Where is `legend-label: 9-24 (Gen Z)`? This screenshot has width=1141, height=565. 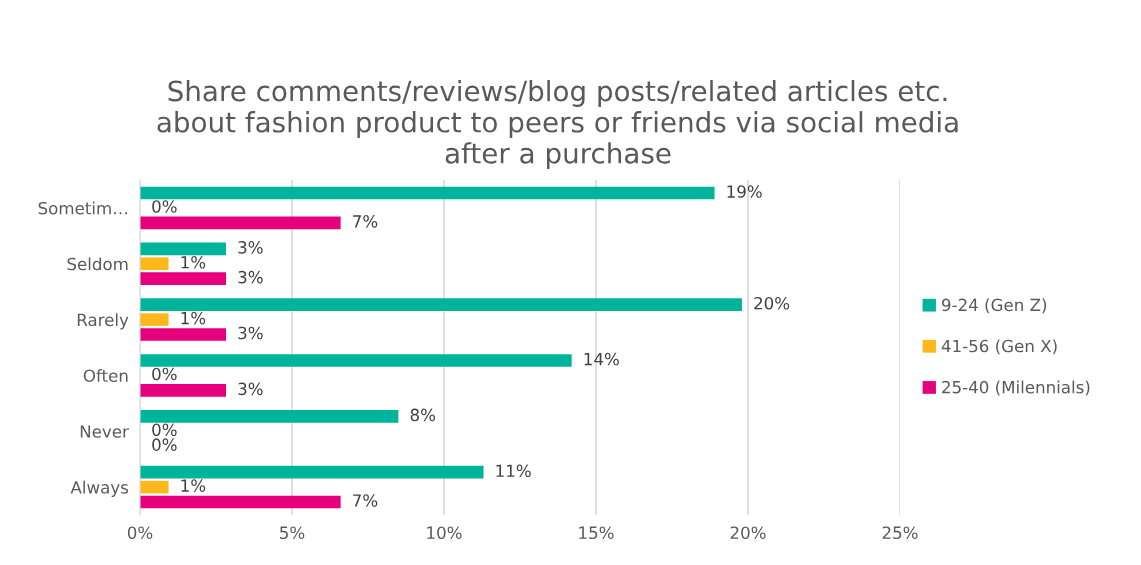
legend-label: 9-24 (Gen Z) is located at coordinates (994, 306).